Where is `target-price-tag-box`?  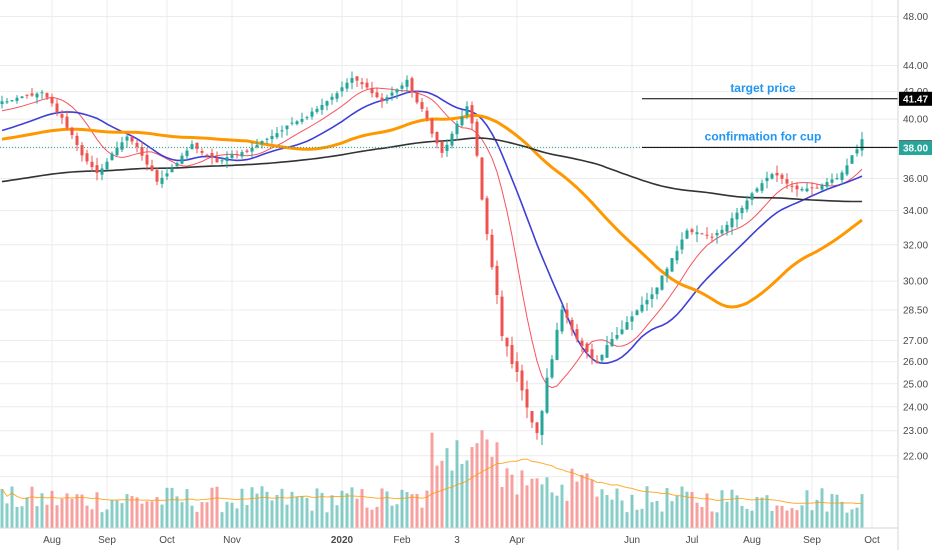
target-price-tag-box is located at coordinates (915, 98).